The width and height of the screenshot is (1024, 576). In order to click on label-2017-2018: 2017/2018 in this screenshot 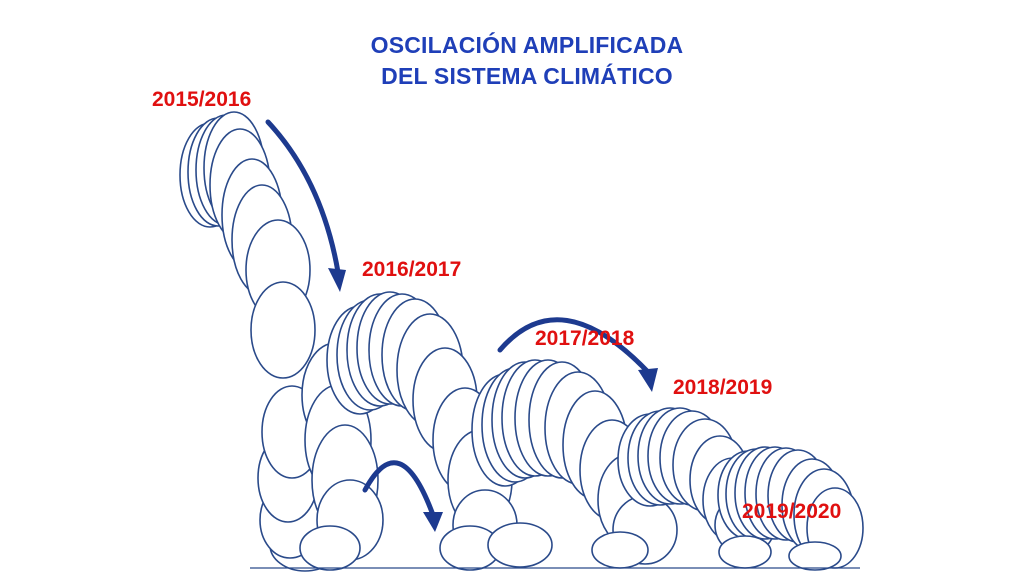, I will do `click(585, 338)`.